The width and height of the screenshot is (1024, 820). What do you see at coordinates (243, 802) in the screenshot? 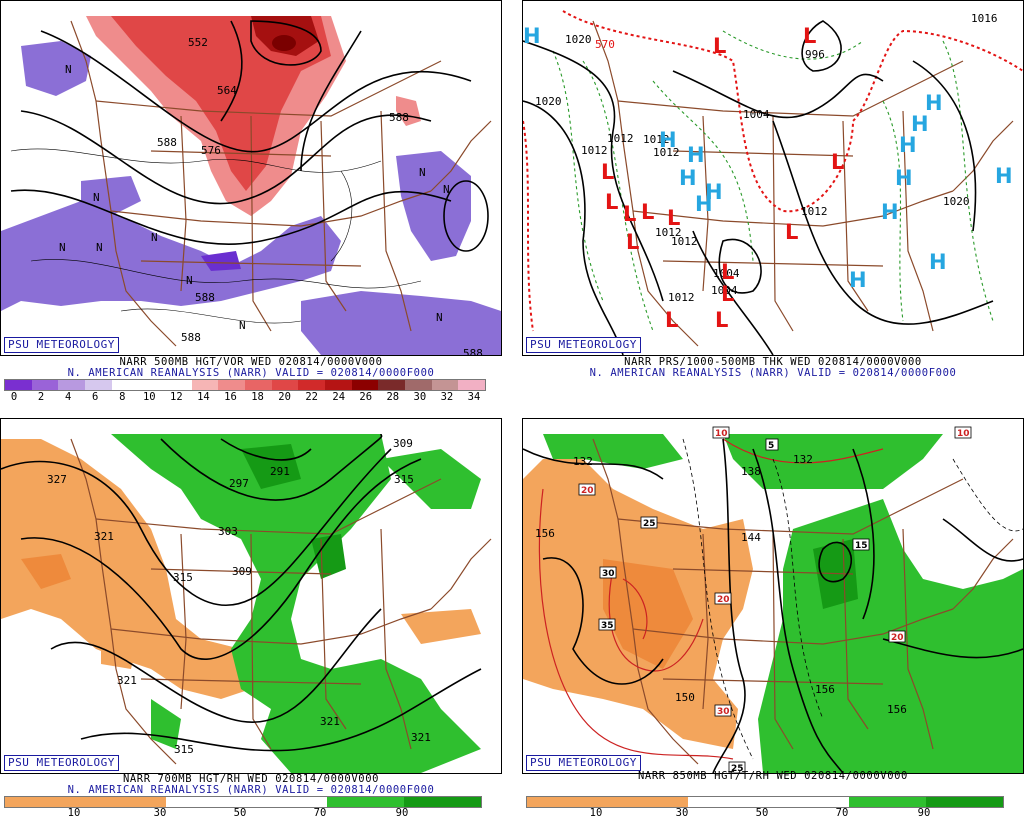
I see `colorbar-rh` at bounding box center [243, 802].